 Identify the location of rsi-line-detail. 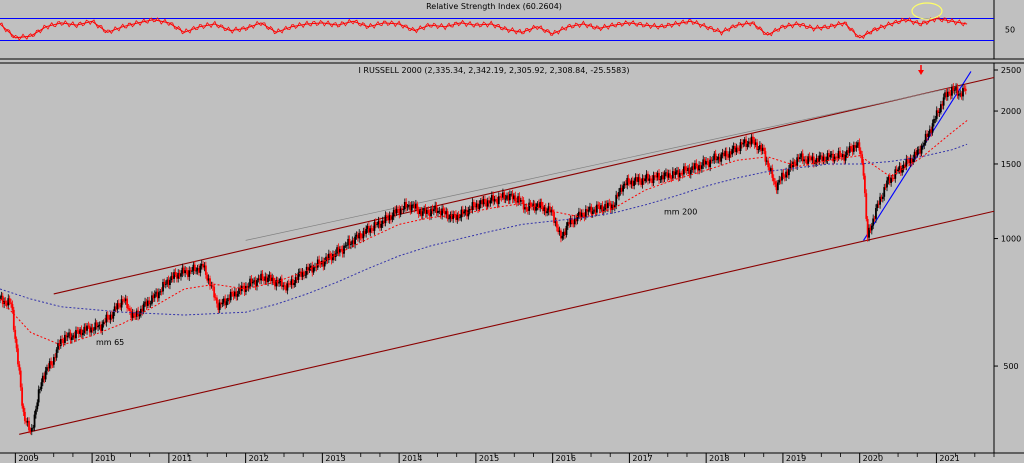
(483, 28).